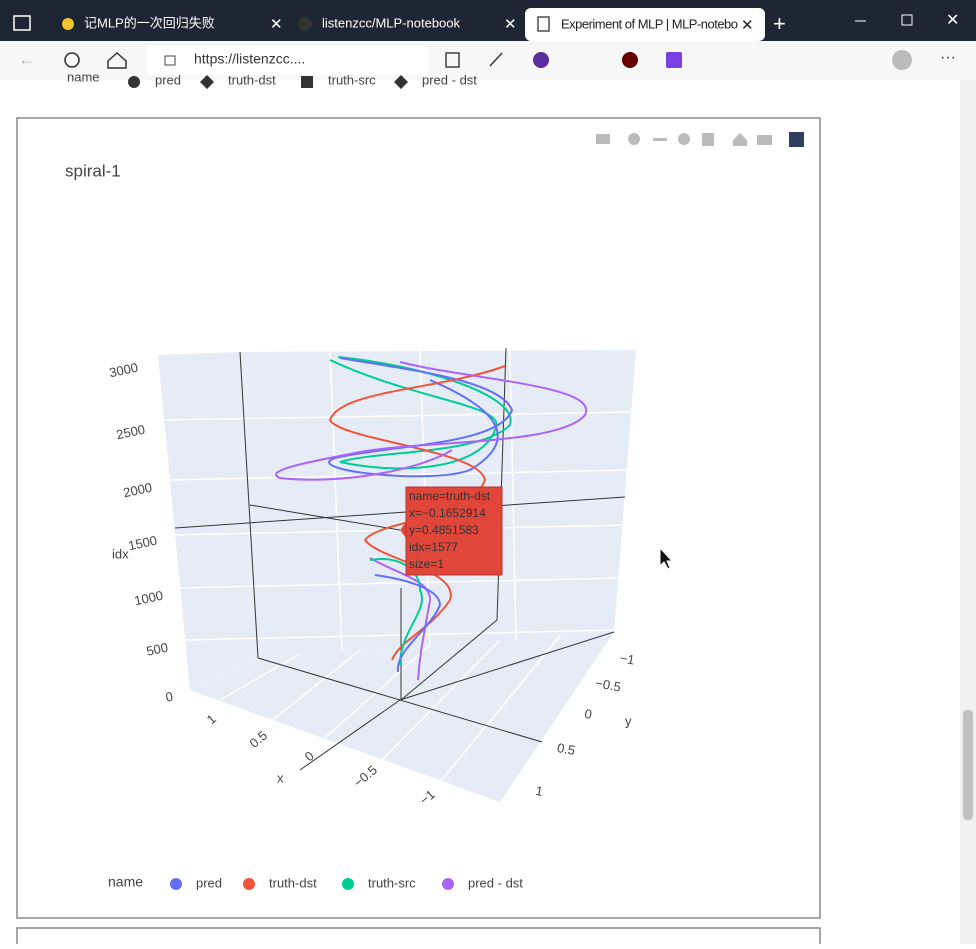  I want to click on top-legend: name pred truth-dst truth-src pred - dst, so click(272, 79).